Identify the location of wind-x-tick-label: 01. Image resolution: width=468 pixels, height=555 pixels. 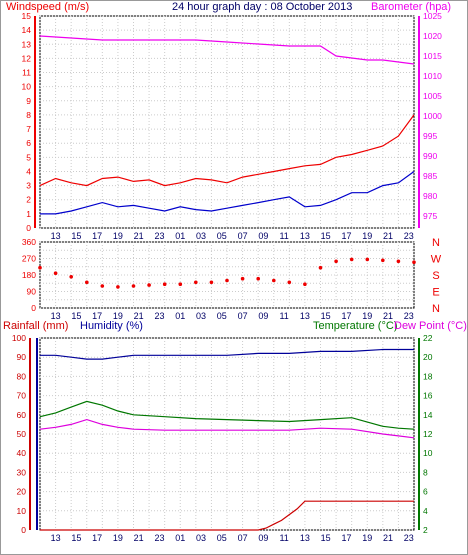
(180, 236).